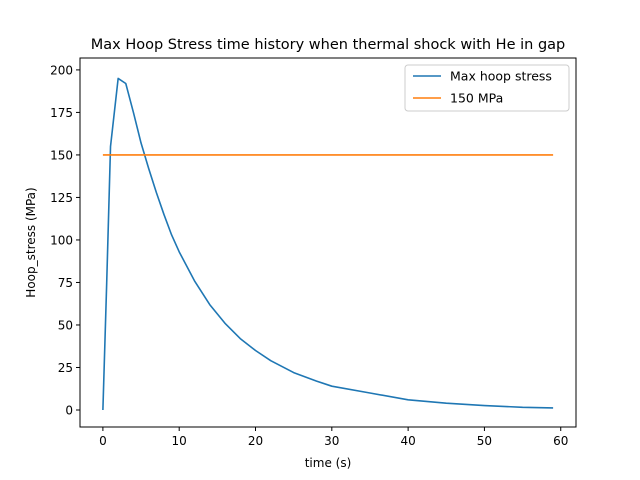 Image resolution: width=640 pixels, height=480 pixels. I want to click on x-tick-label: 50, so click(484, 441).